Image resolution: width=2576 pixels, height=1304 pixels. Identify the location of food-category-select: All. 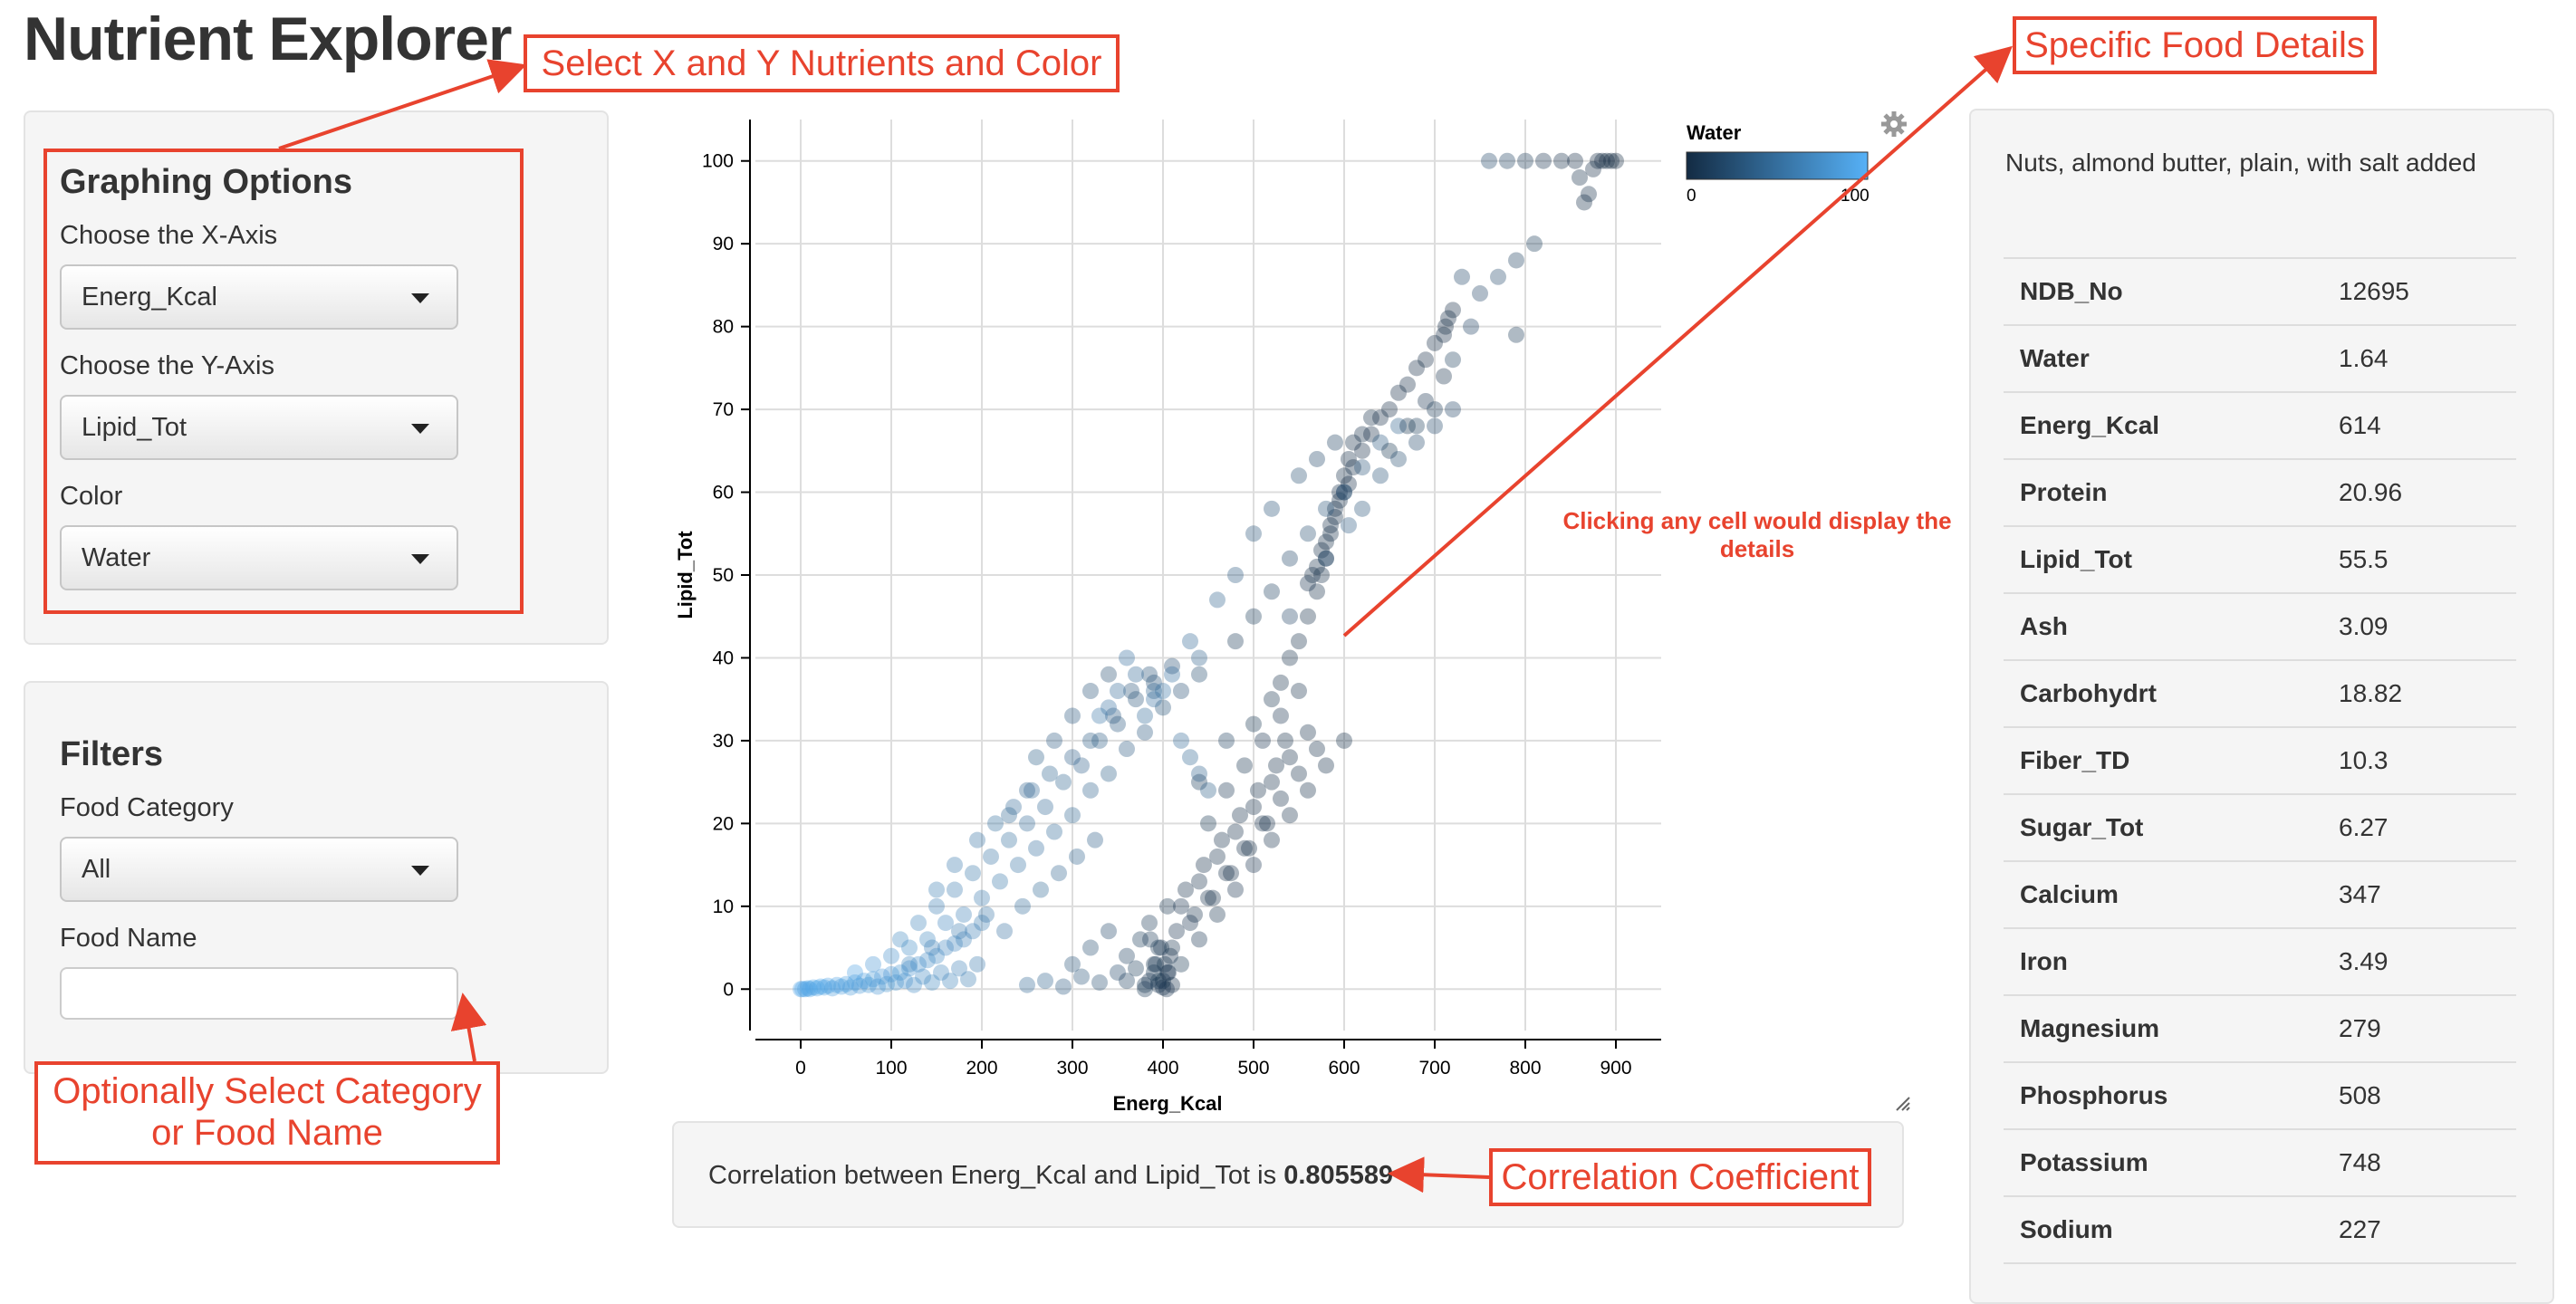
(259, 870).